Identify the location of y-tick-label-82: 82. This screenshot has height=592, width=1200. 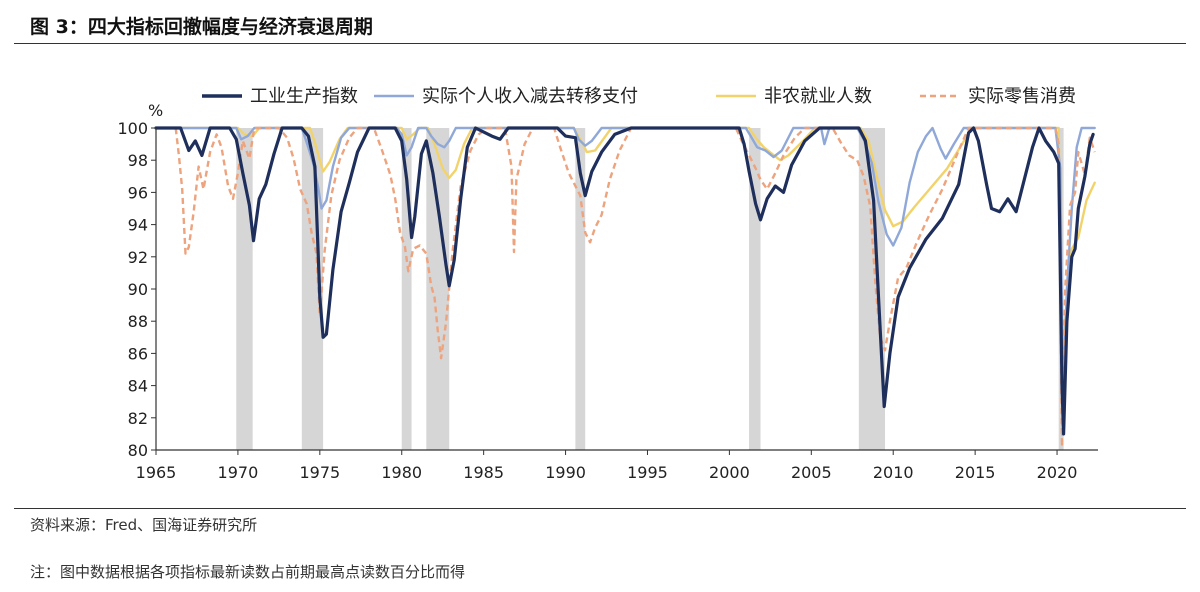
(138, 418).